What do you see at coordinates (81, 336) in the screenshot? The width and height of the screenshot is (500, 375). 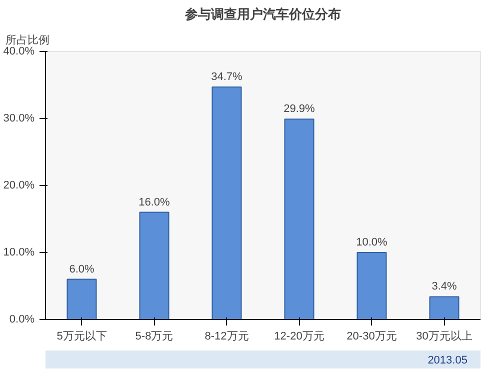 I see `x-tick-label: 5万元以下` at bounding box center [81, 336].